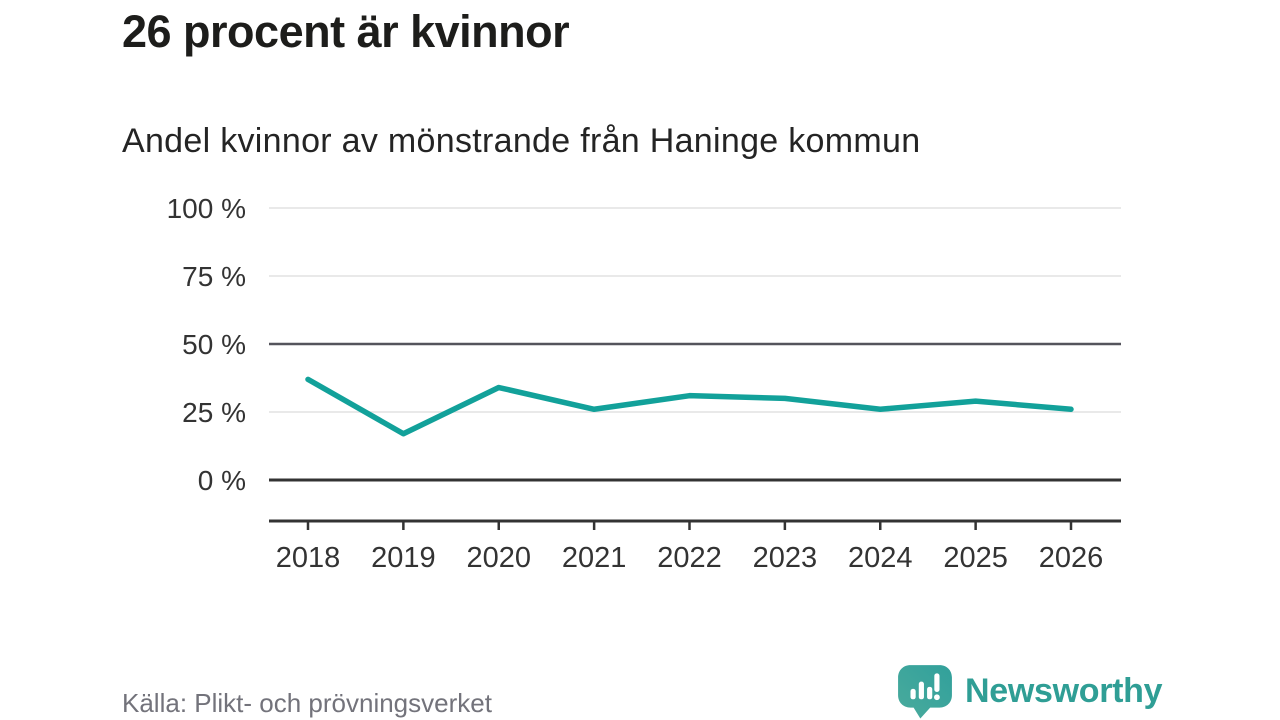 This screenshot has height=720, width=1280. I want to click on x-tick-label: 2024, so click(880, 558).